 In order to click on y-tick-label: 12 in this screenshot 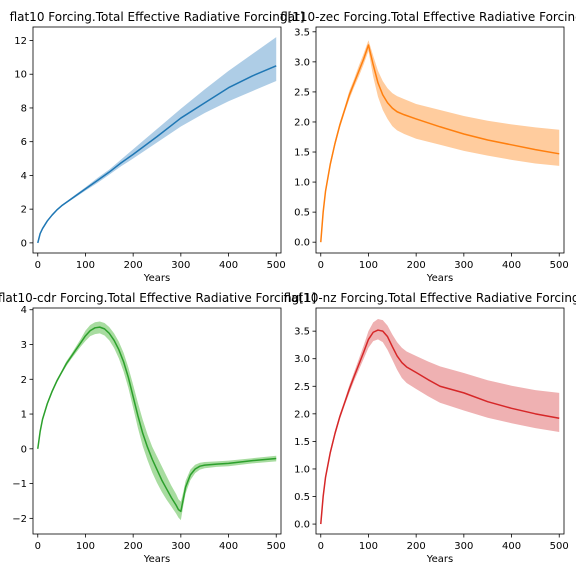, I will do `click(20, 41)`.